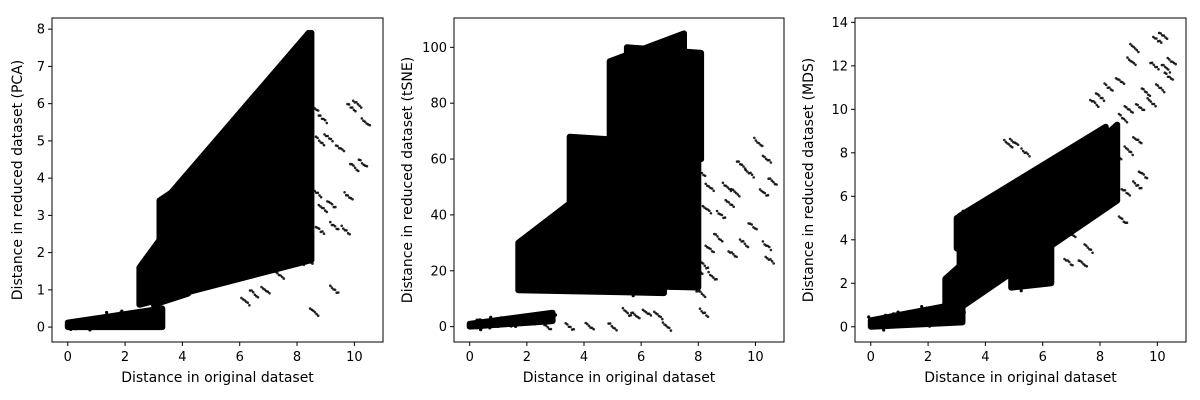 The image size is (1200, 400). I want to click on y-tick-label: 80, so click(438, 104).